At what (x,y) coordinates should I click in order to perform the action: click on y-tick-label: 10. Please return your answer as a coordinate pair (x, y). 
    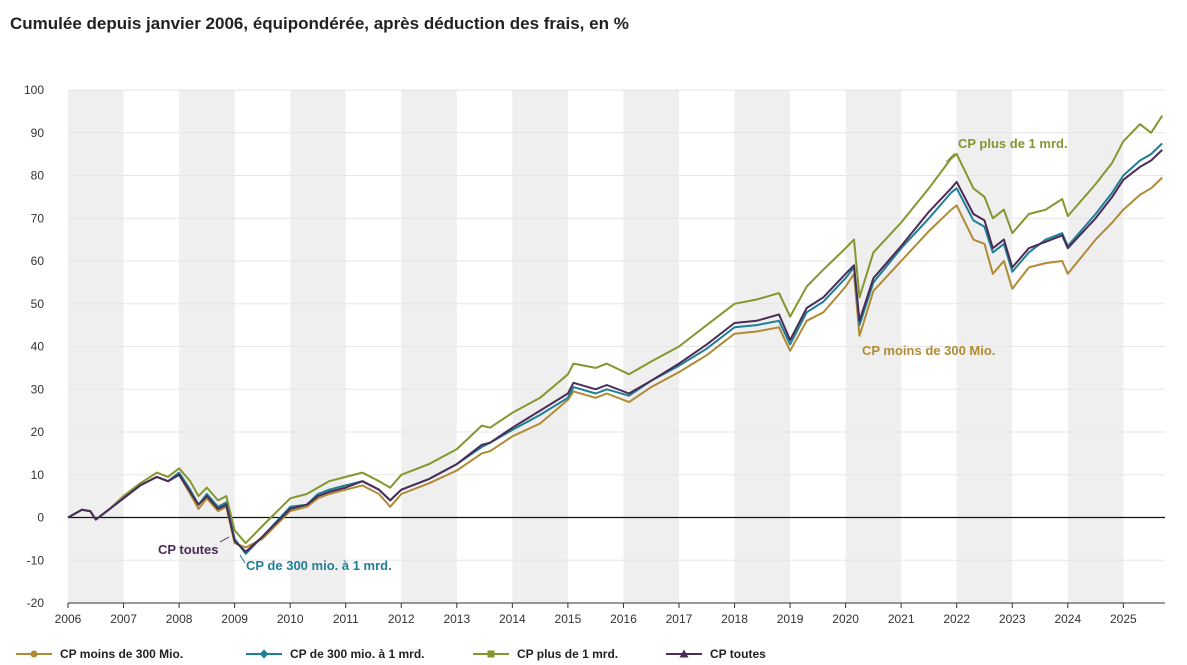
    Looking at the image, I should click on (38, 475).